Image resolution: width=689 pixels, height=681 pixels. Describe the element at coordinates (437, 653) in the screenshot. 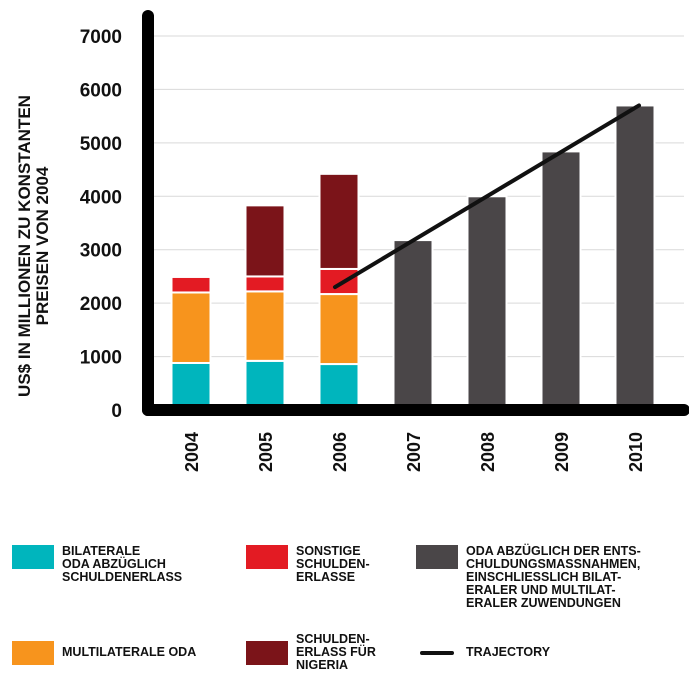

I see `legend-swatch-trajectory` at that location.